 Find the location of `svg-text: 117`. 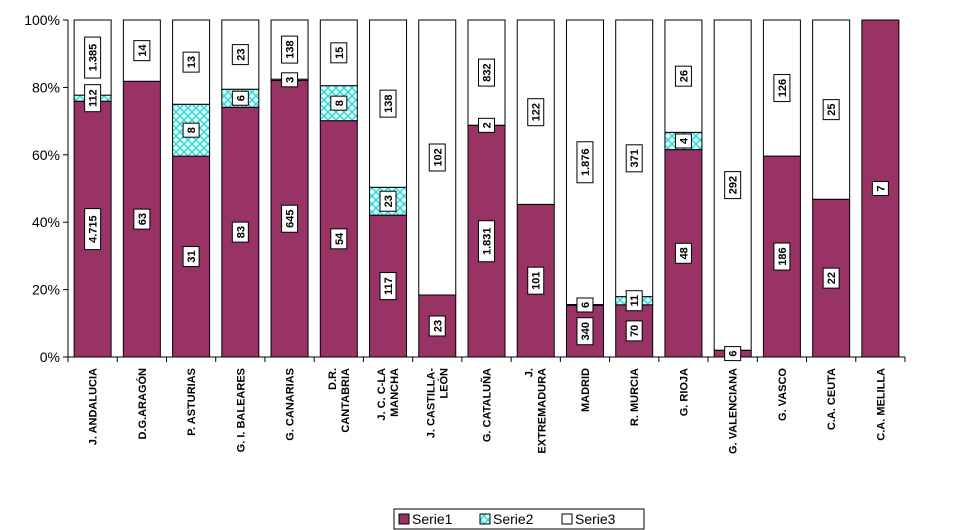

svg-text: 117 is located at coordinates (389, 286).